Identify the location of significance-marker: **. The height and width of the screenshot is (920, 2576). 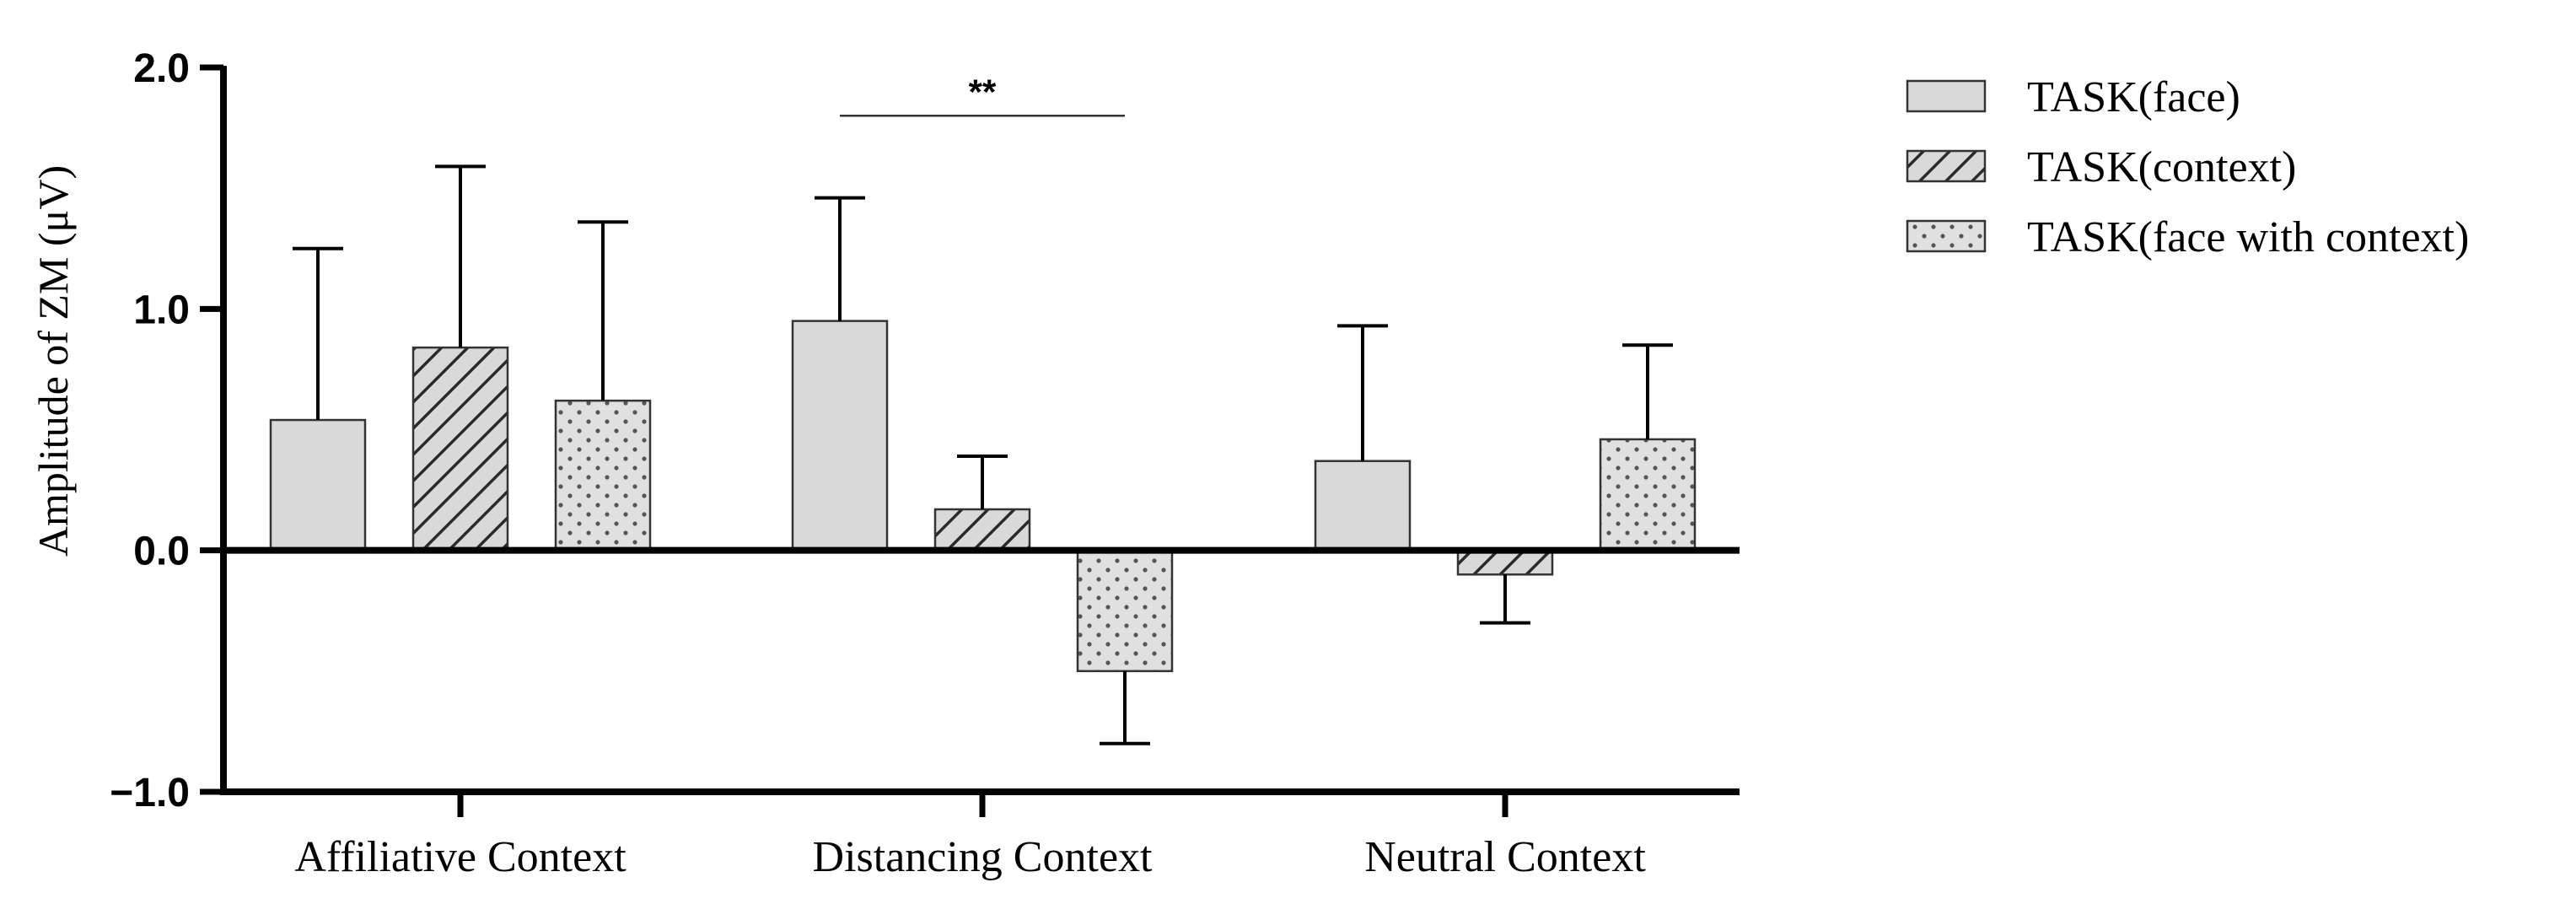
(983, 92).